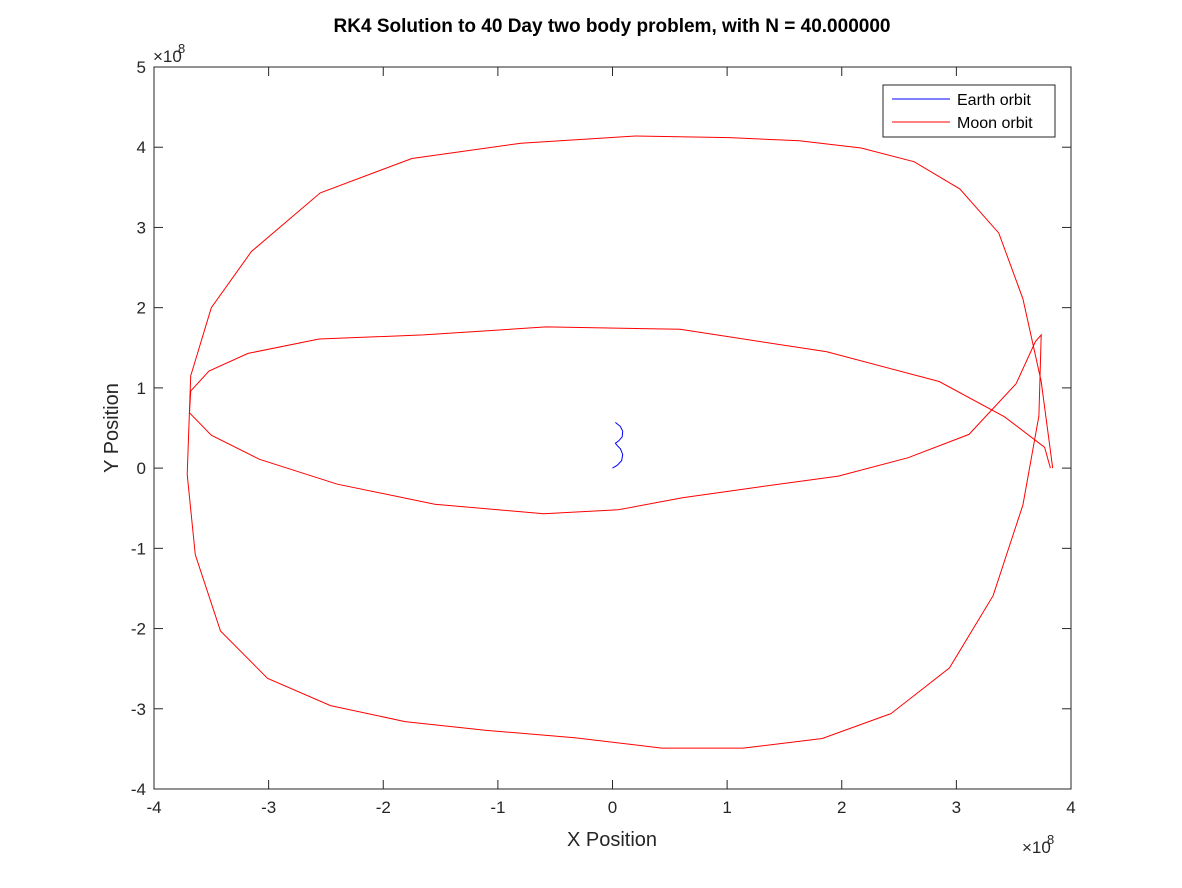 The image size is (1182, 888). What do you see at coordinates (1070, 807) in the screenshot?
I see `x-tick-label: 4` at bounding box center [1070, 807].